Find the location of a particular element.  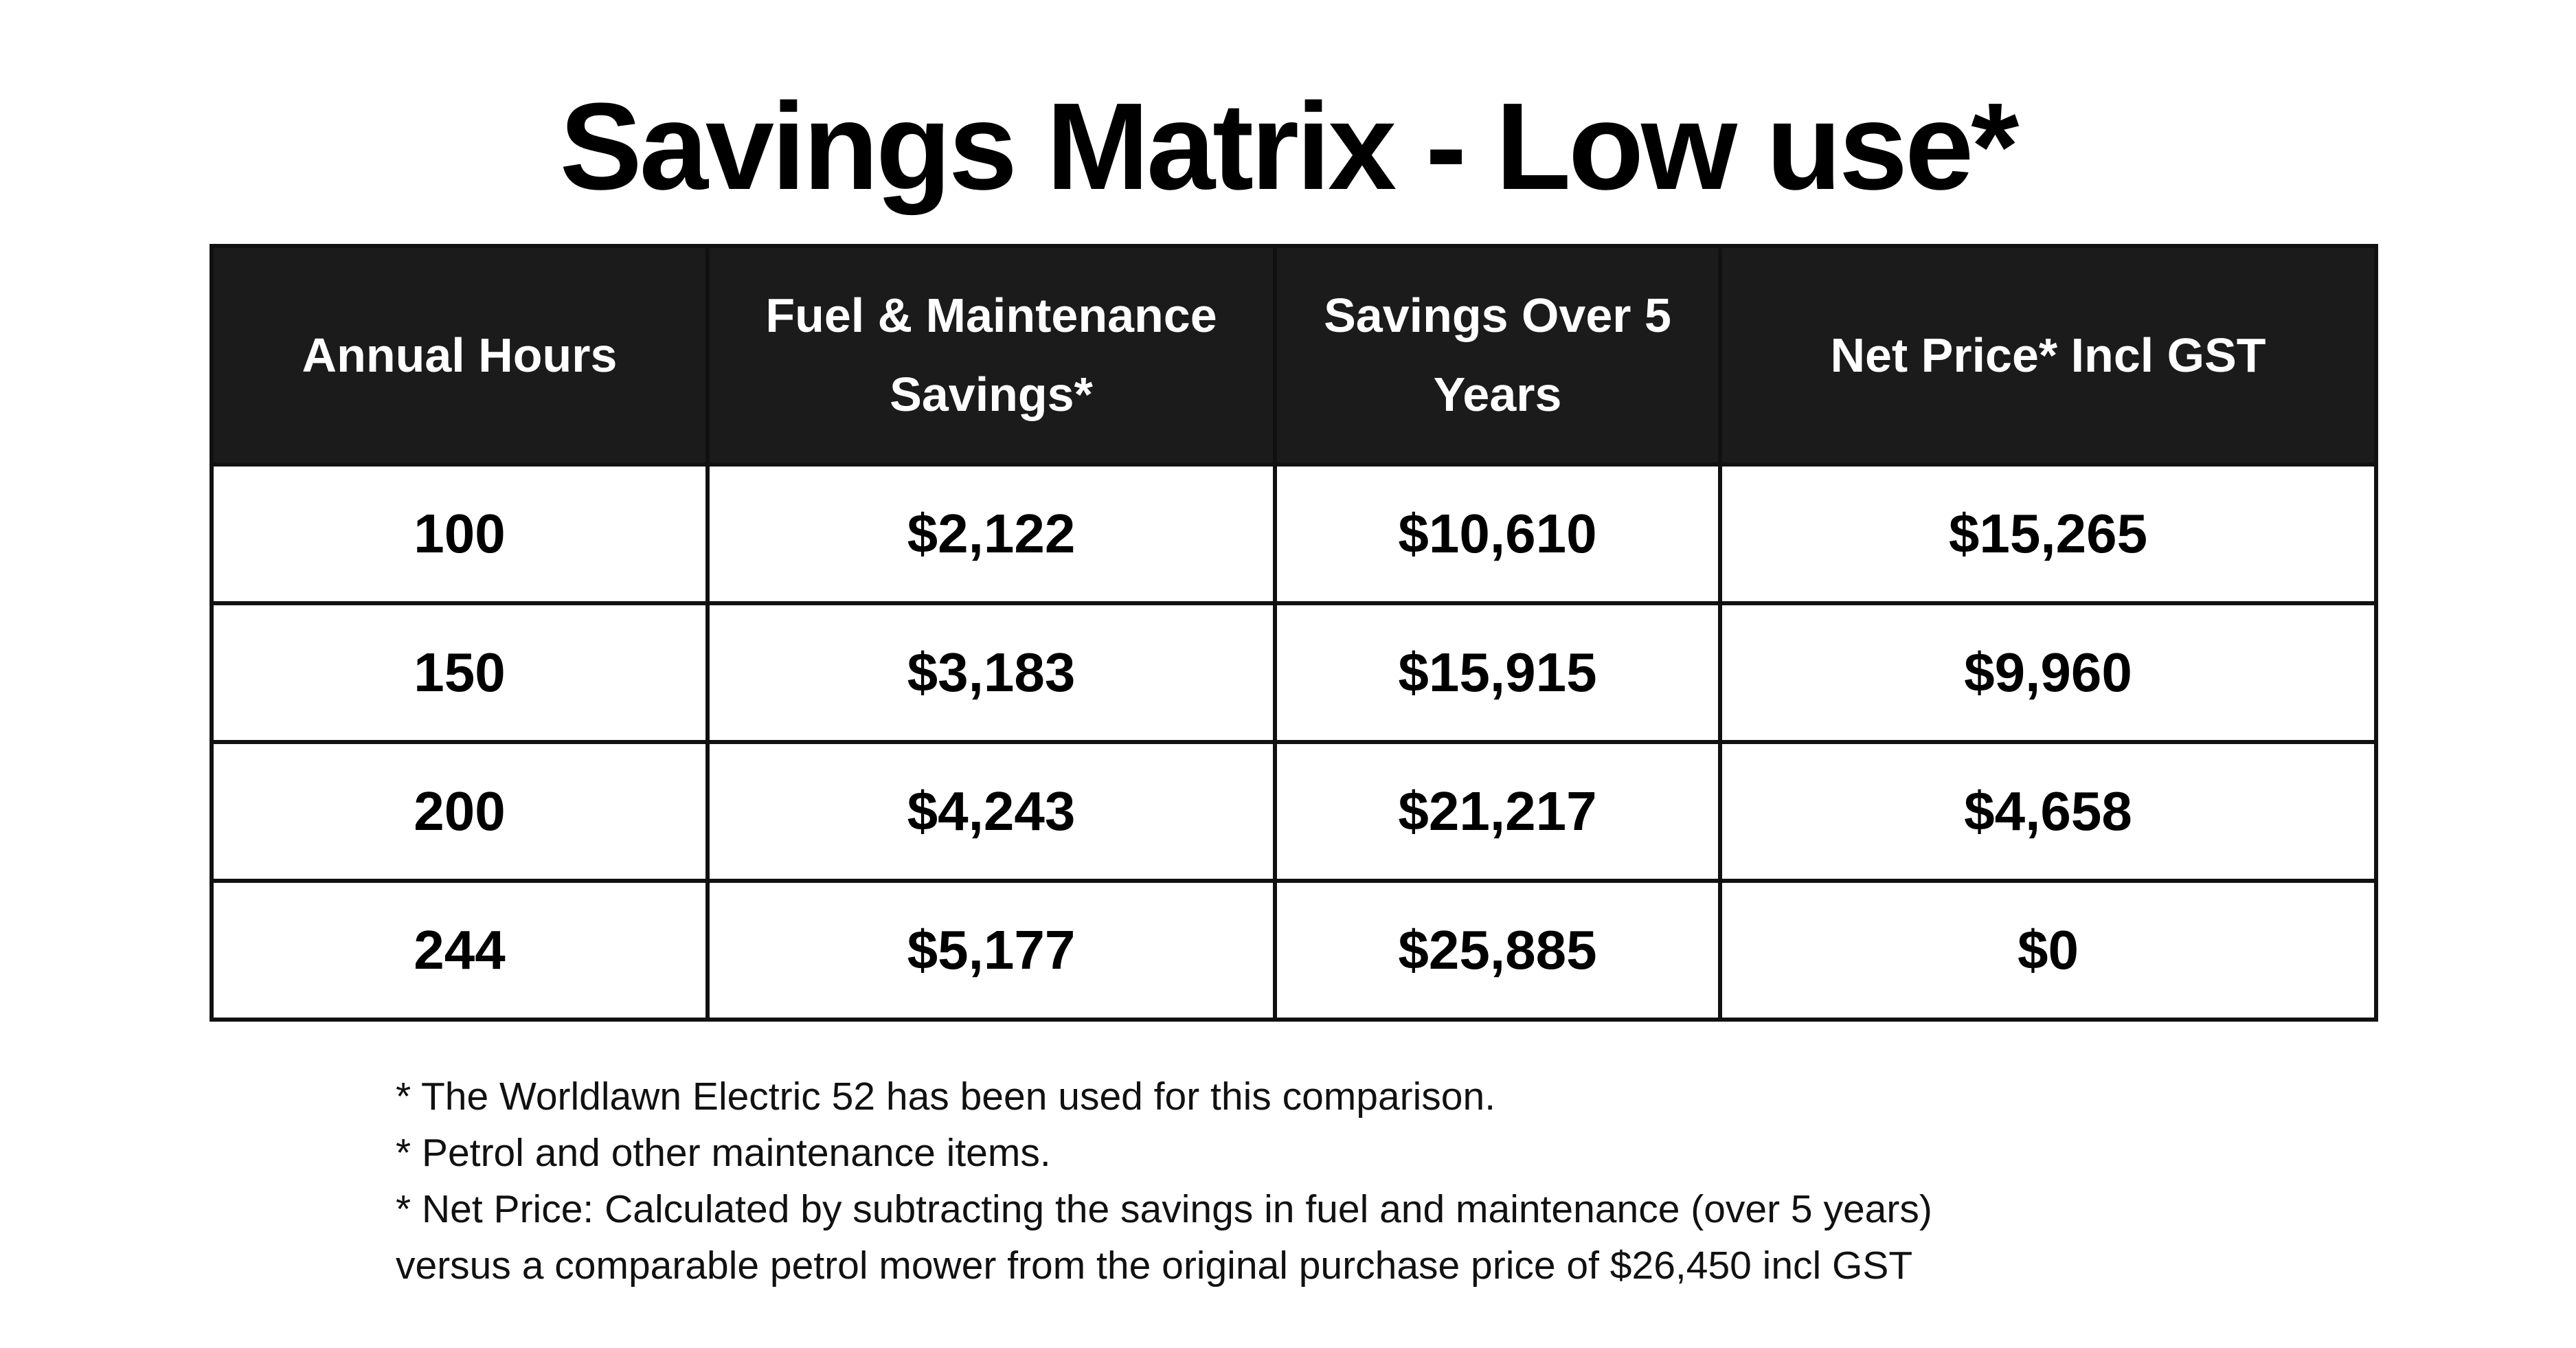

cell-annual-hours: 150 is located at coordinates (460, 672).